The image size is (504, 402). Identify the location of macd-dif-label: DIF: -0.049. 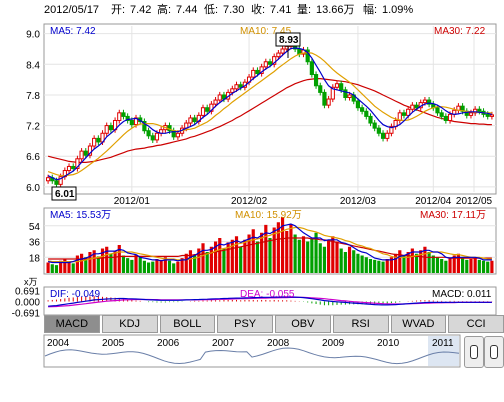
(75, 294).